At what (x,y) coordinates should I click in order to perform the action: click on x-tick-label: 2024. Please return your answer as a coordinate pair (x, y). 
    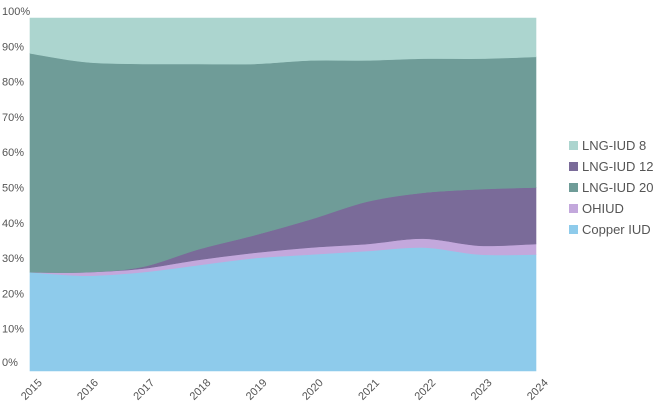
    Looking at the image, I should click on (538, 390).